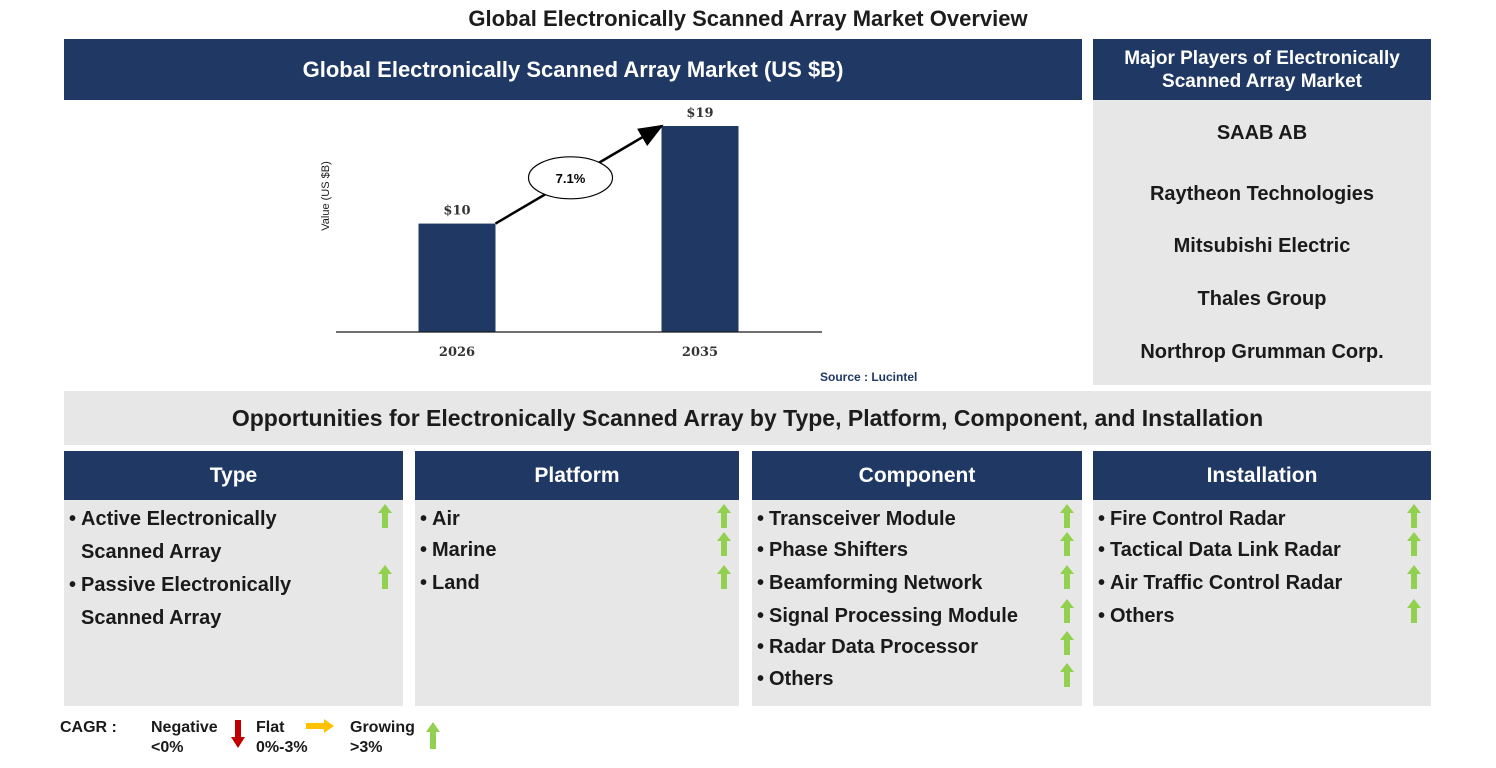  I want to click on flat-arrow-icon, so click(320, 726).